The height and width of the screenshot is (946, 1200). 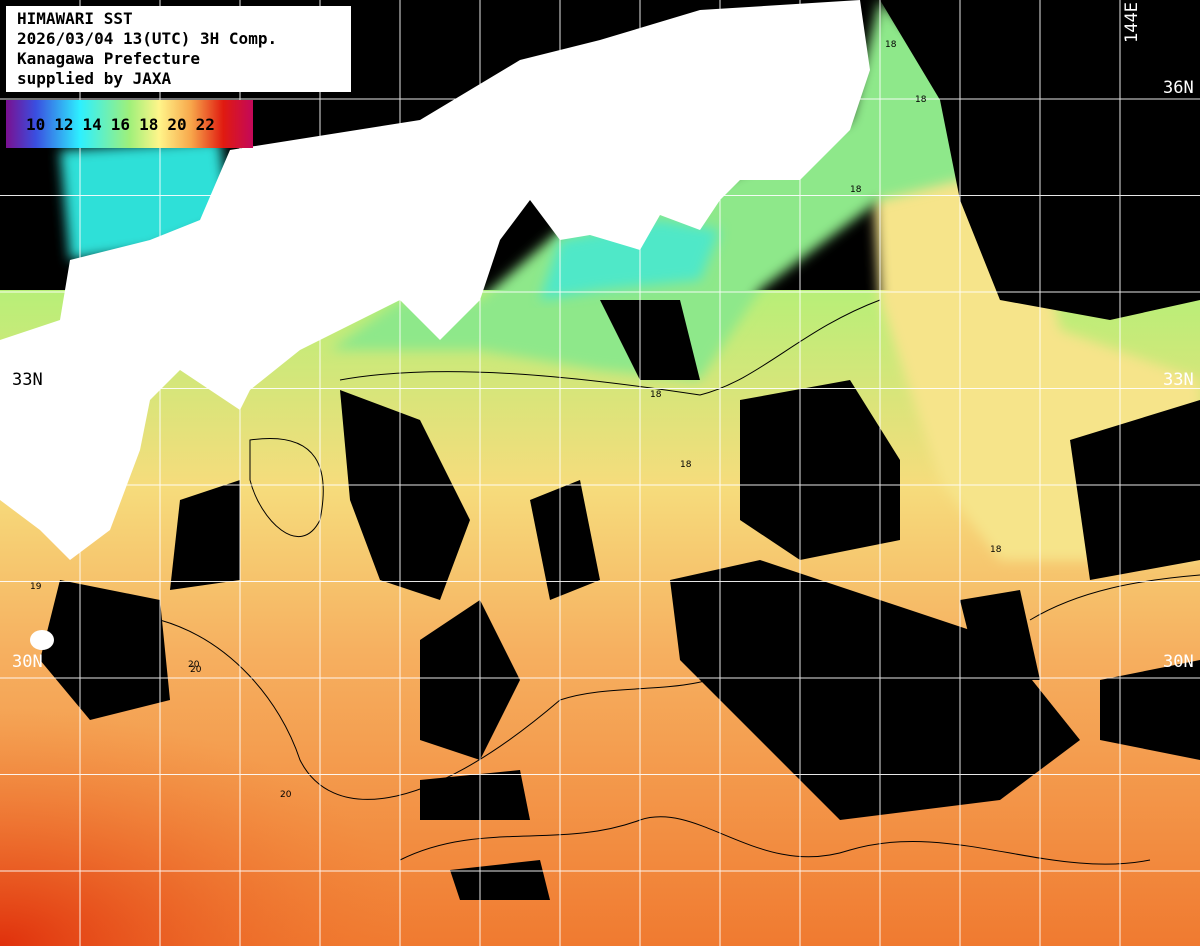 I want to click on lat-label-36n: 36N, so click(x=1178, y=88).